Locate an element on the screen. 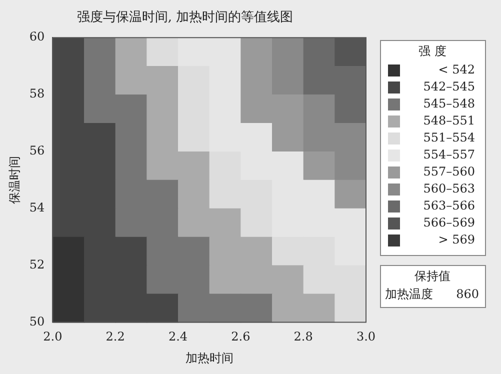 This screenshot has width=501, height=374. color-bar-label: 554–557 is located at coordinates (449, 155).